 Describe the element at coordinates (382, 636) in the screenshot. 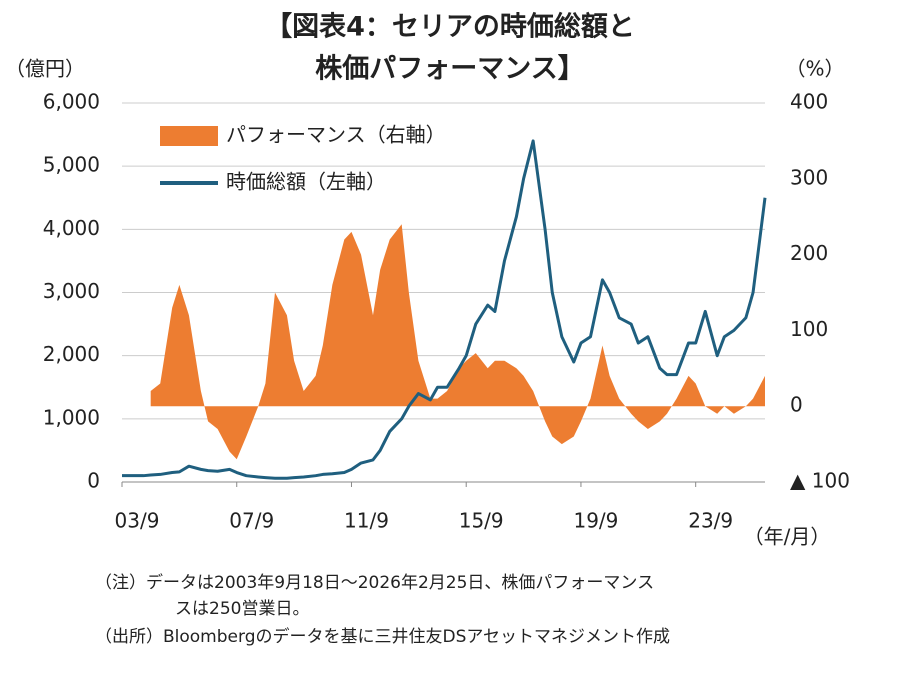

I see `note: （出所）Bloombergのデータを基に三井住友DSアセットマネジメント作成` at that location.